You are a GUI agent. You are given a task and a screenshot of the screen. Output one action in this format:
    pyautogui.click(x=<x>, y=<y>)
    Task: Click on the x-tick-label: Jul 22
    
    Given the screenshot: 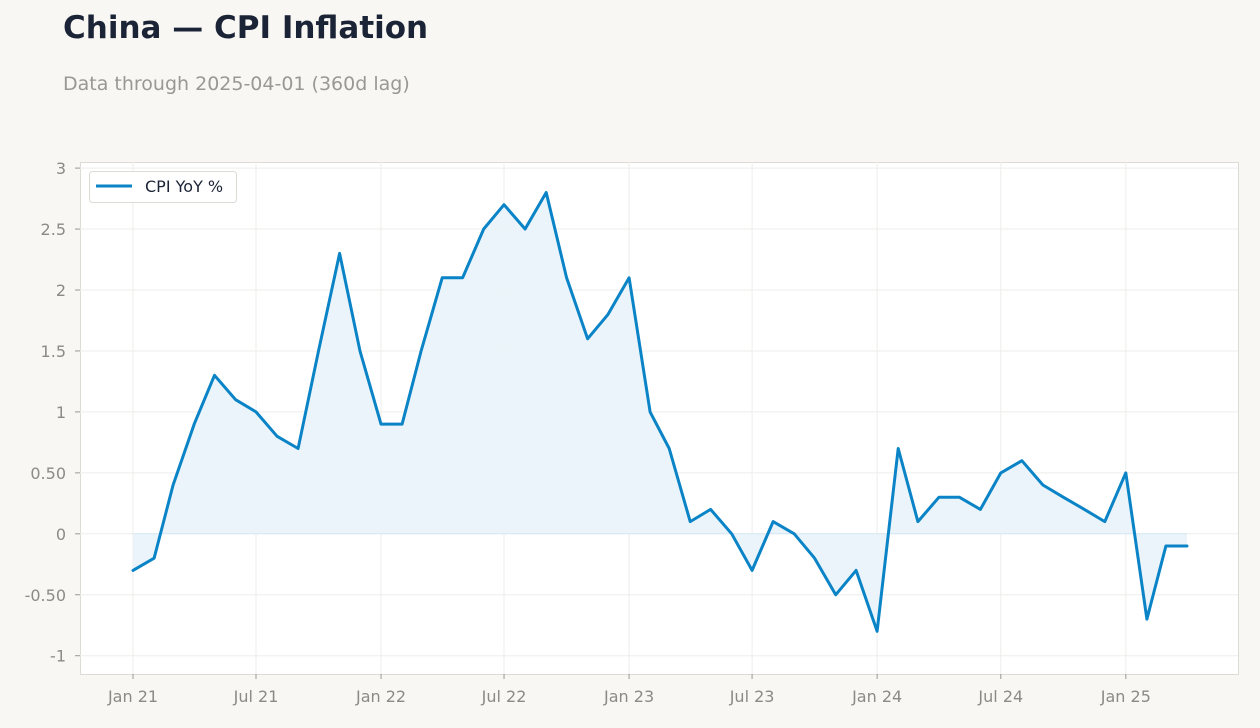 What is the action you would take?
    pyautogui.click(x=504, y=696)
    